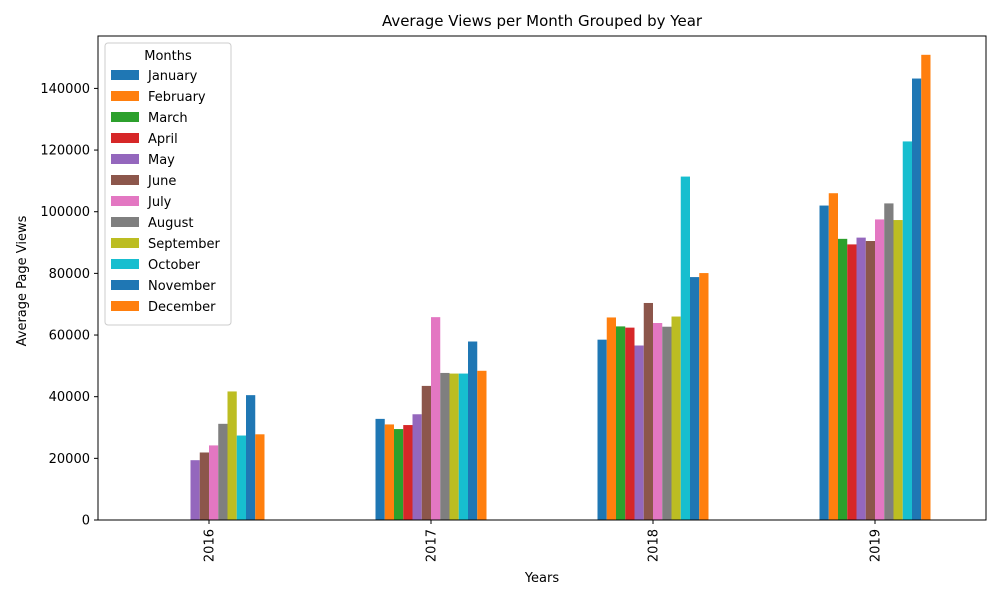  Describe the element at coordinates (917, 299) in the screenshot. I see `bar-2019-november` at that location.